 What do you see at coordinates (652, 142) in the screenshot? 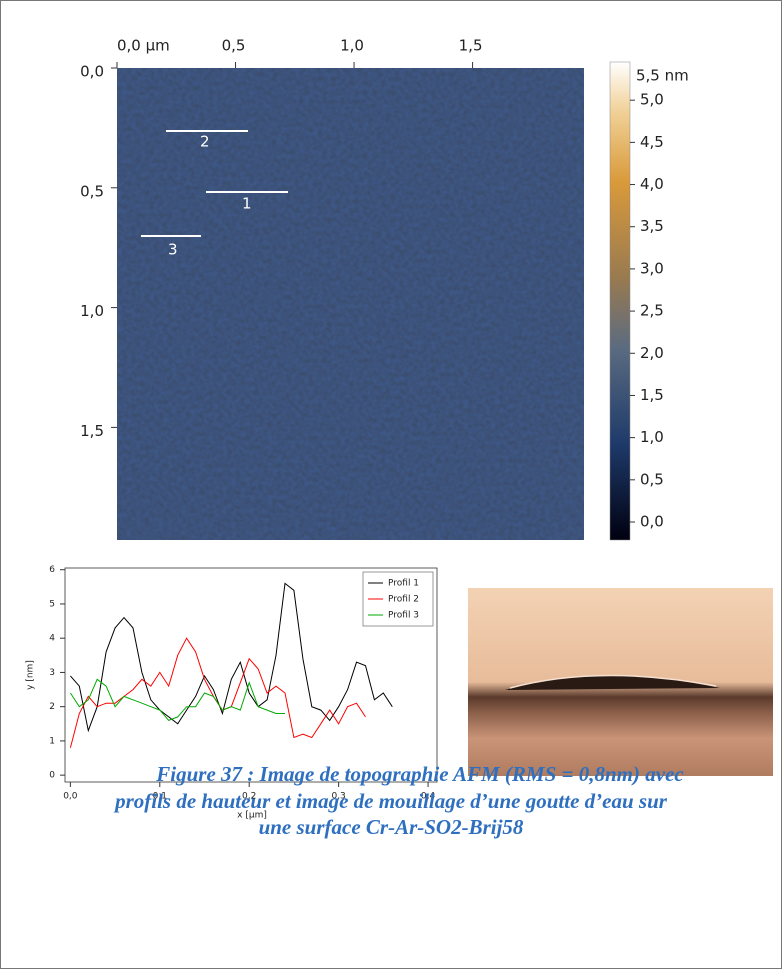
I see `colorbar-tick-label: 4,5` at bounding box center [652, 142].